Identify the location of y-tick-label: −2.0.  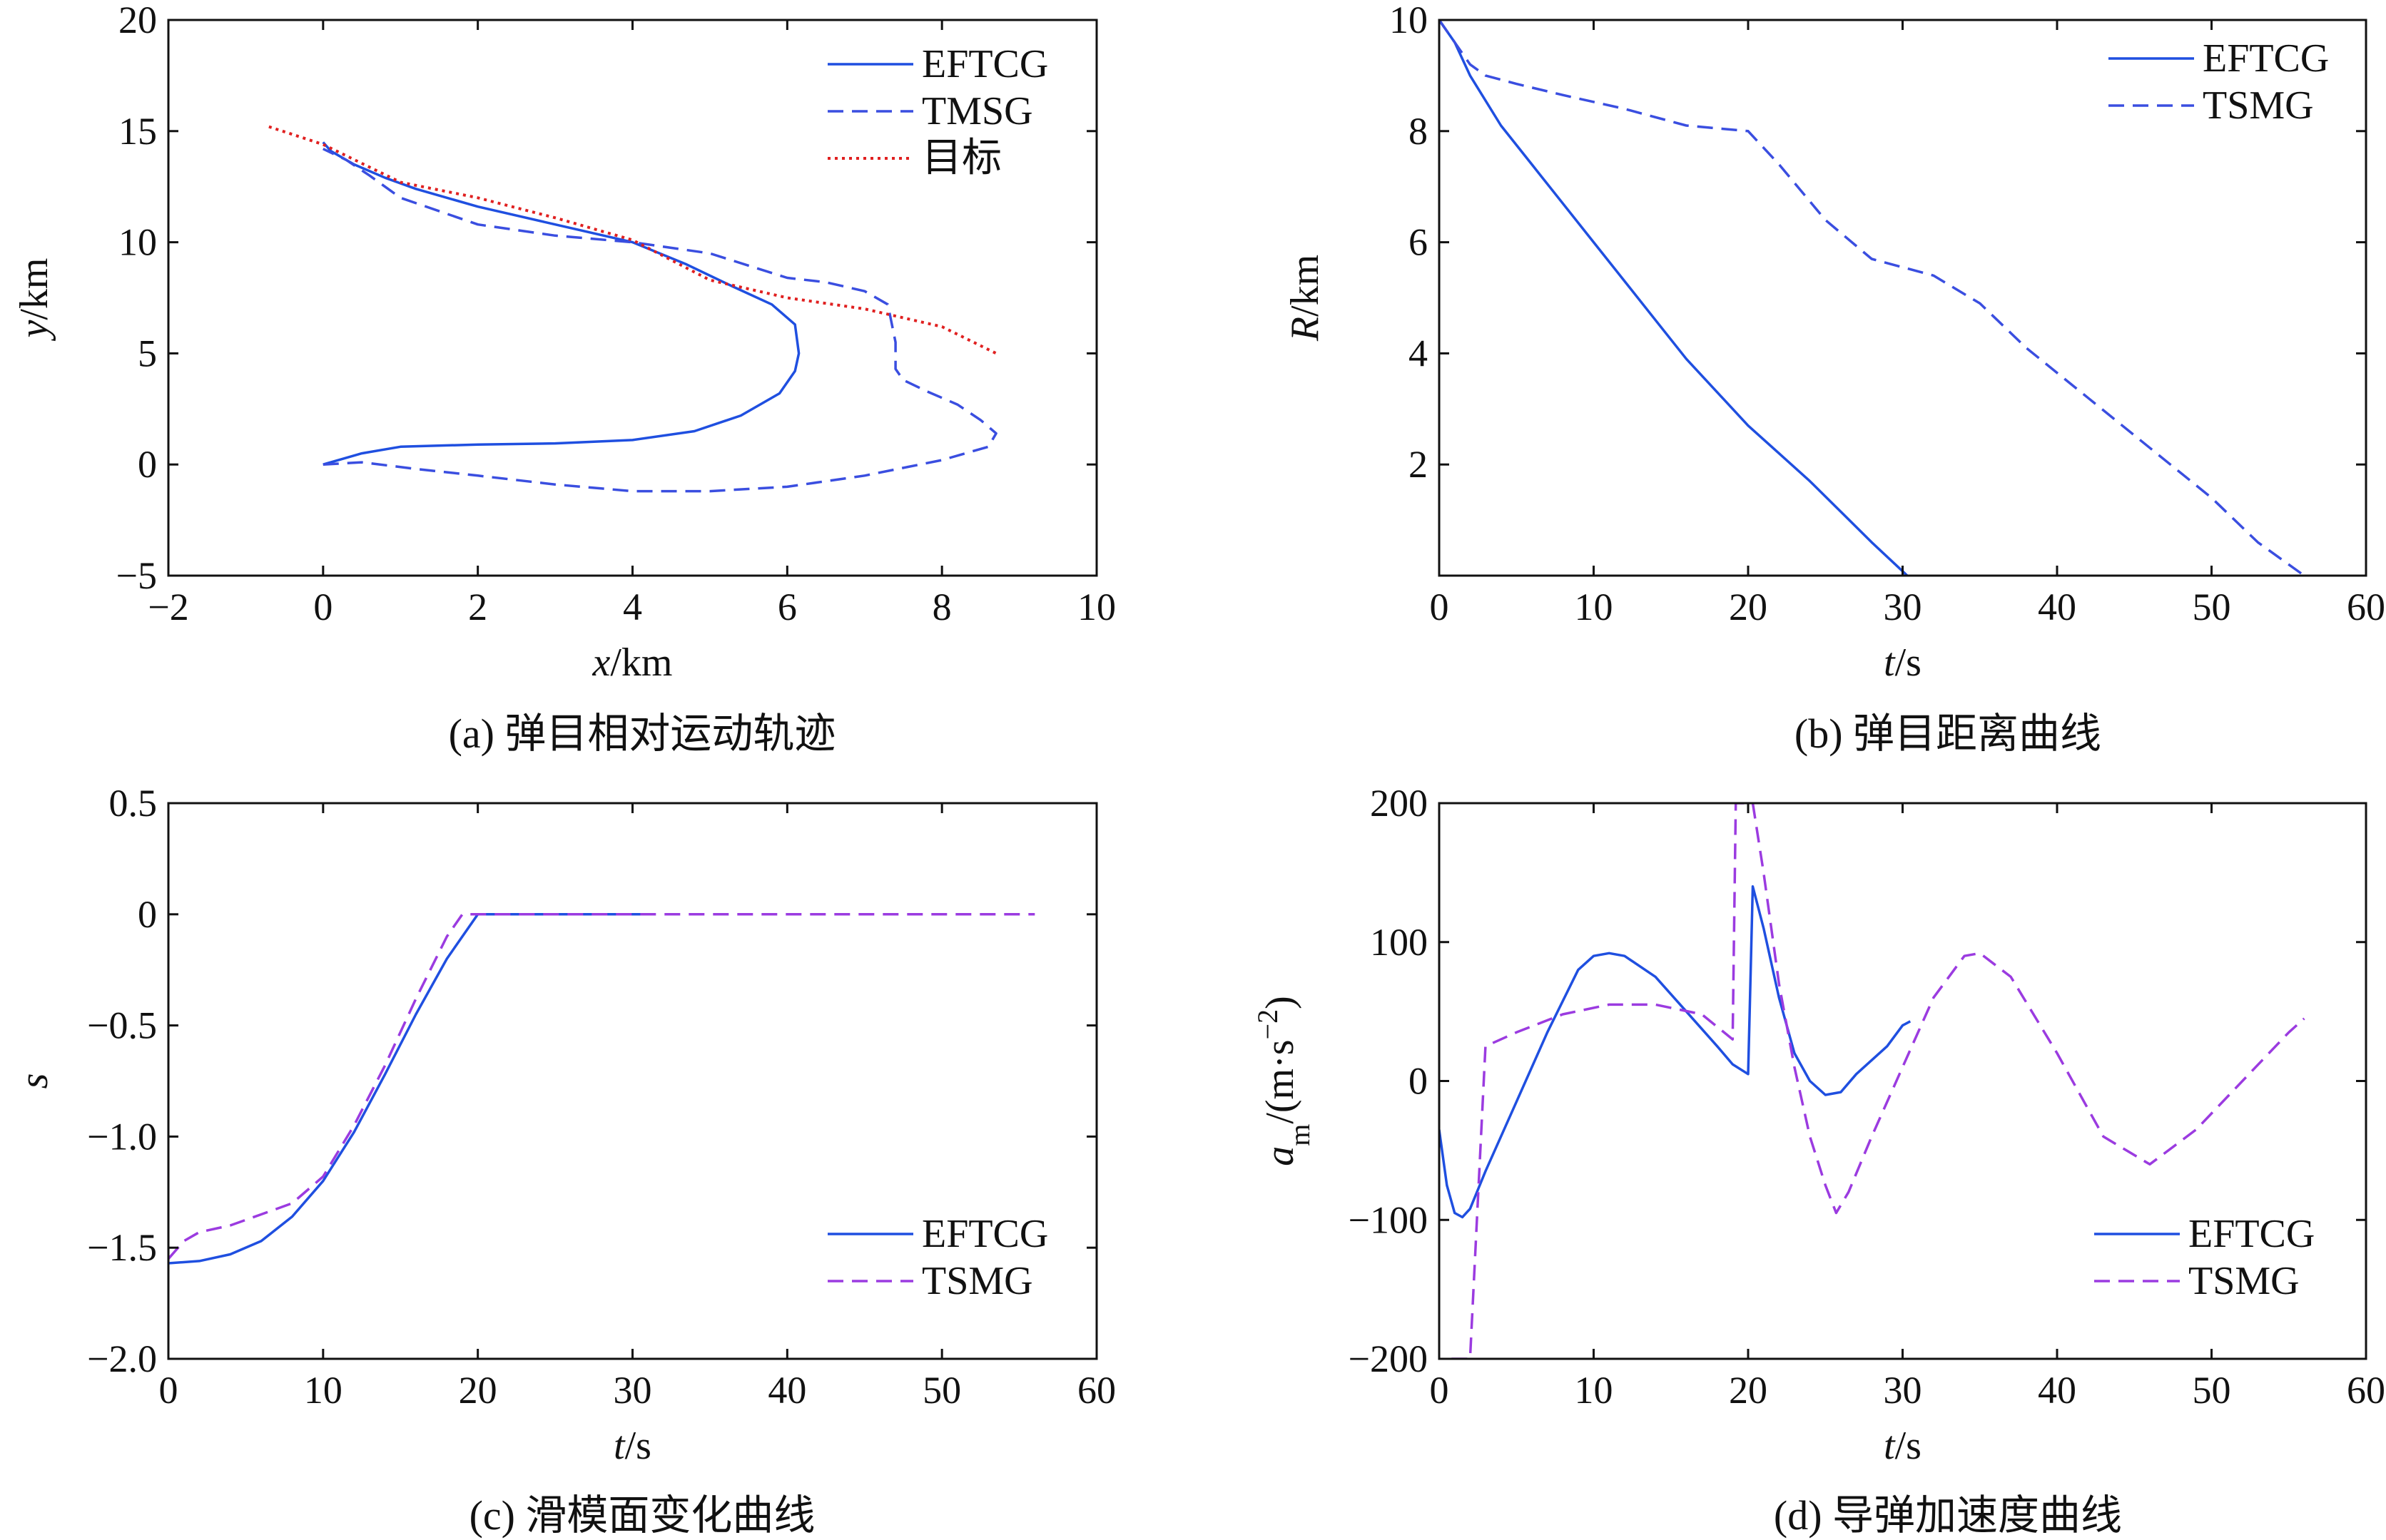
(122, 1359).